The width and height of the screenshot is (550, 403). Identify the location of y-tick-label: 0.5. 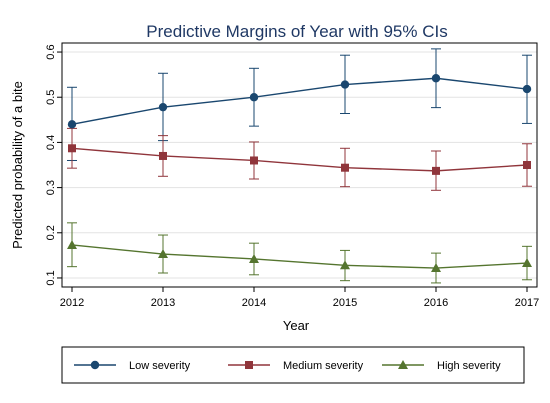
(51, 97).